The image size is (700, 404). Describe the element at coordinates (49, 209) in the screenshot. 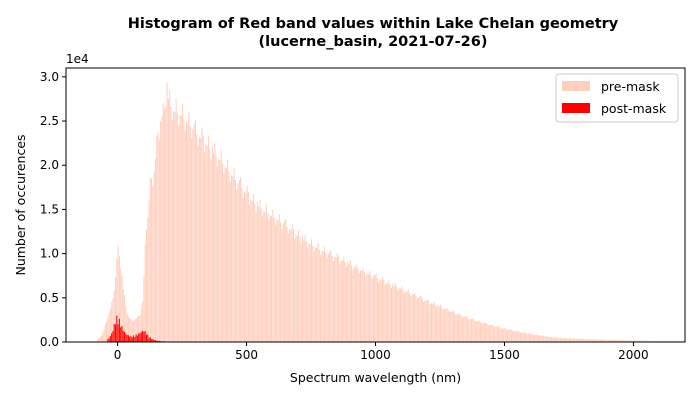

I see `y-tick-label-3: 1.5` at that location.